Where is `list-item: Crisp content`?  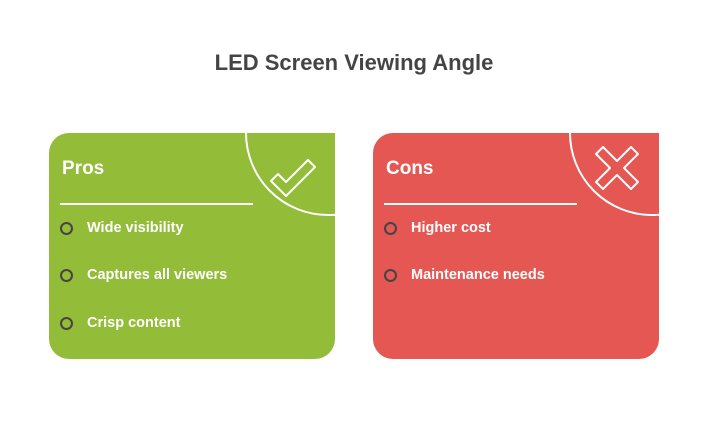
list-item: Crisp content is located at coordinates (120, 323).